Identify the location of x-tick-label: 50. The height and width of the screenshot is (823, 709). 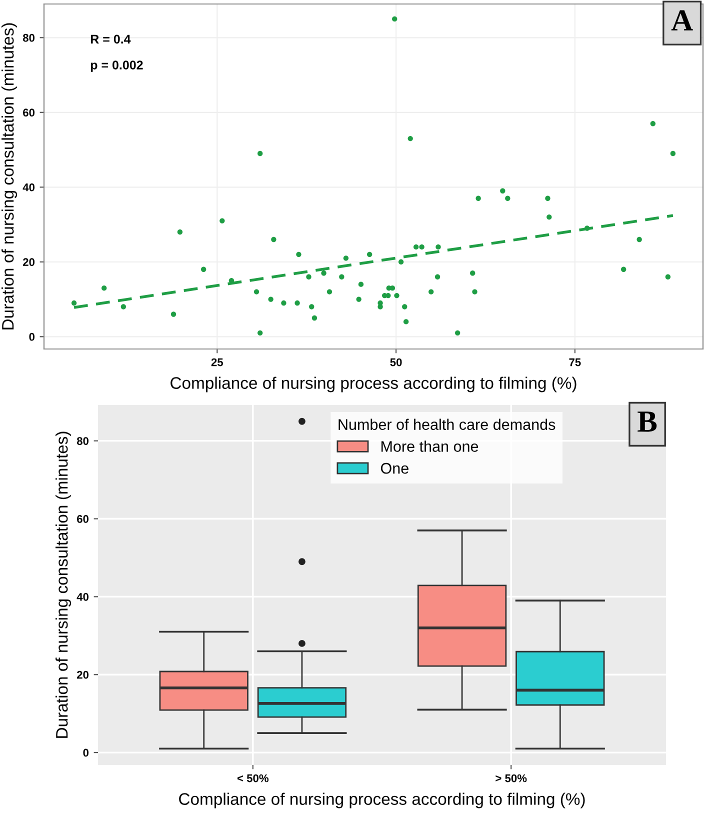
(396, 362).